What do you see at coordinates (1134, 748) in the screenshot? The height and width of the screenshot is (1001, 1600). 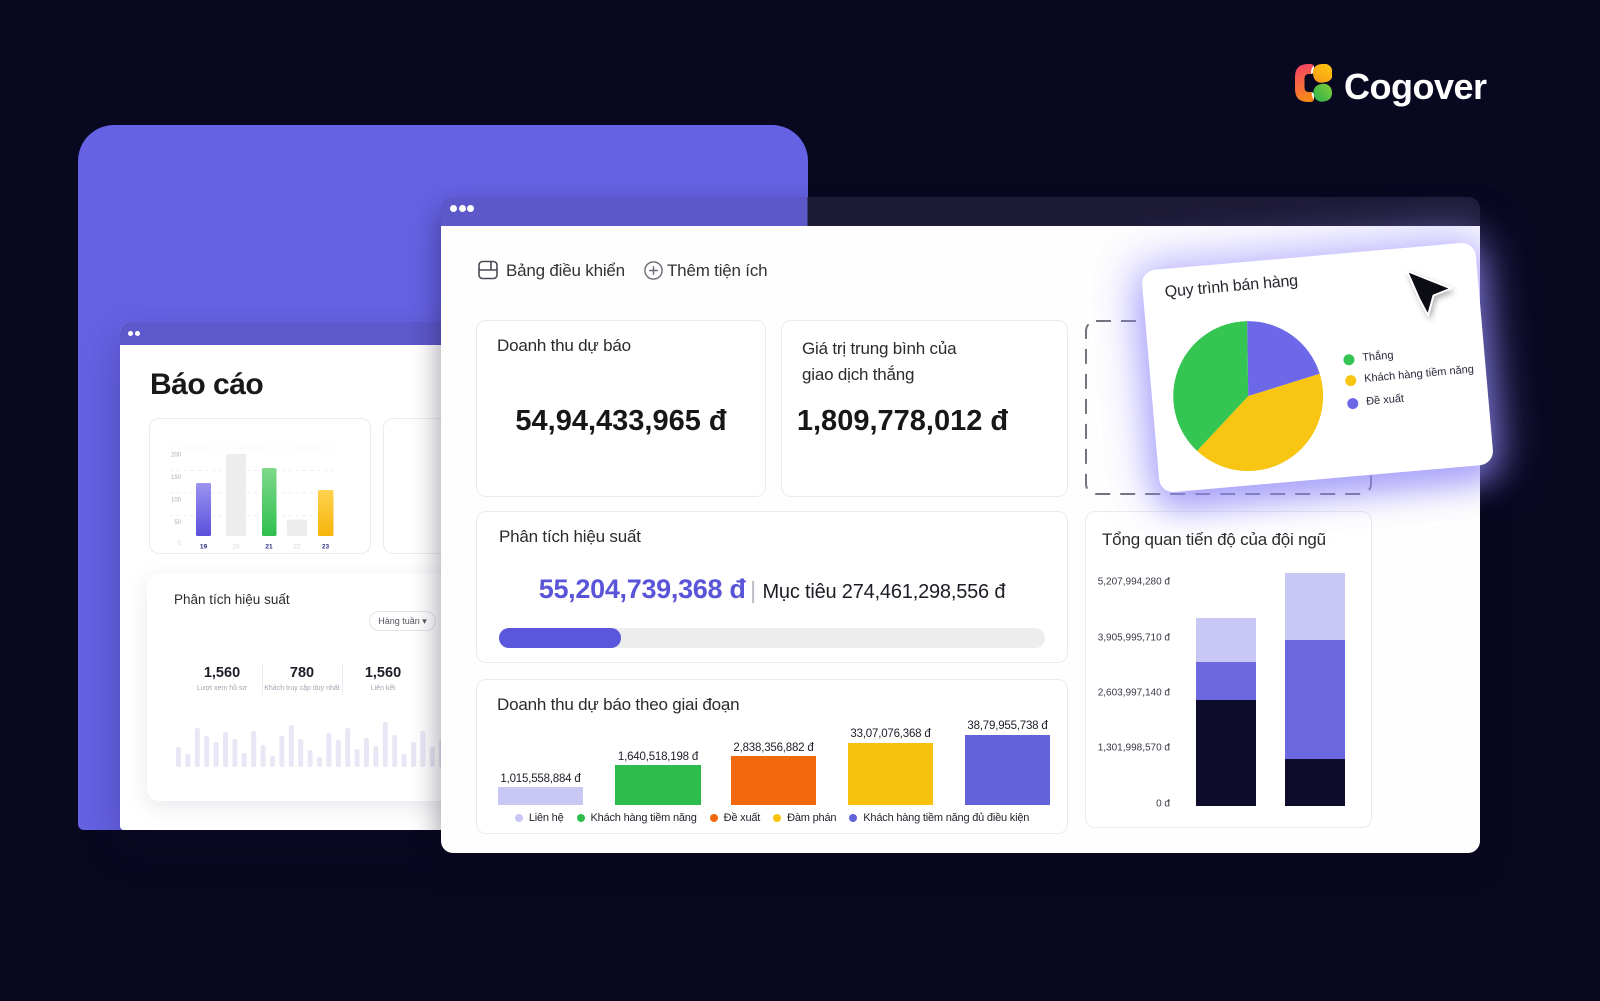 I see `svg-text: 1,301,998,570 đ` at bounding box center [1134, 748].